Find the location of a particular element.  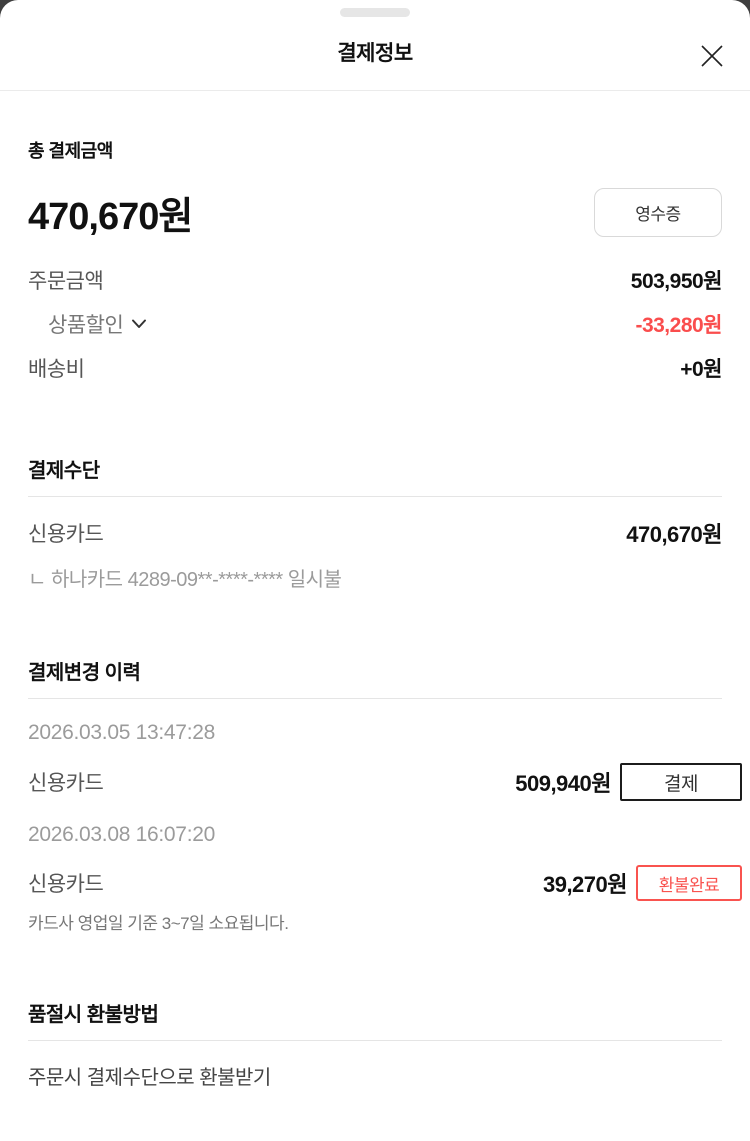

order-amount-value: 503,950원 is located at coordinates (676, 281).